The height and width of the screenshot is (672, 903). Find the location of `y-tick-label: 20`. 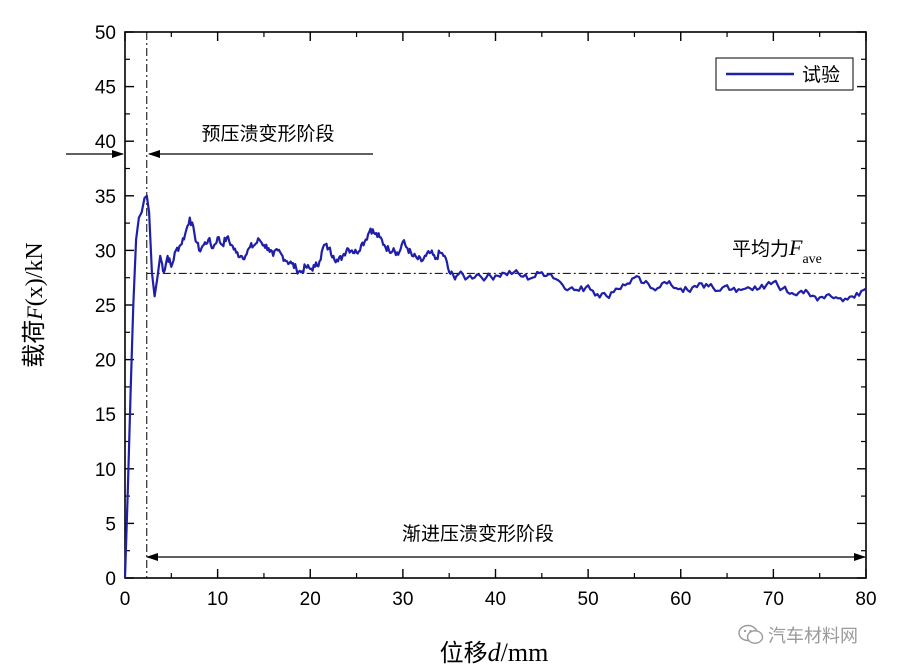

y-tick-label: 20 is located at coordinates (105, 361).